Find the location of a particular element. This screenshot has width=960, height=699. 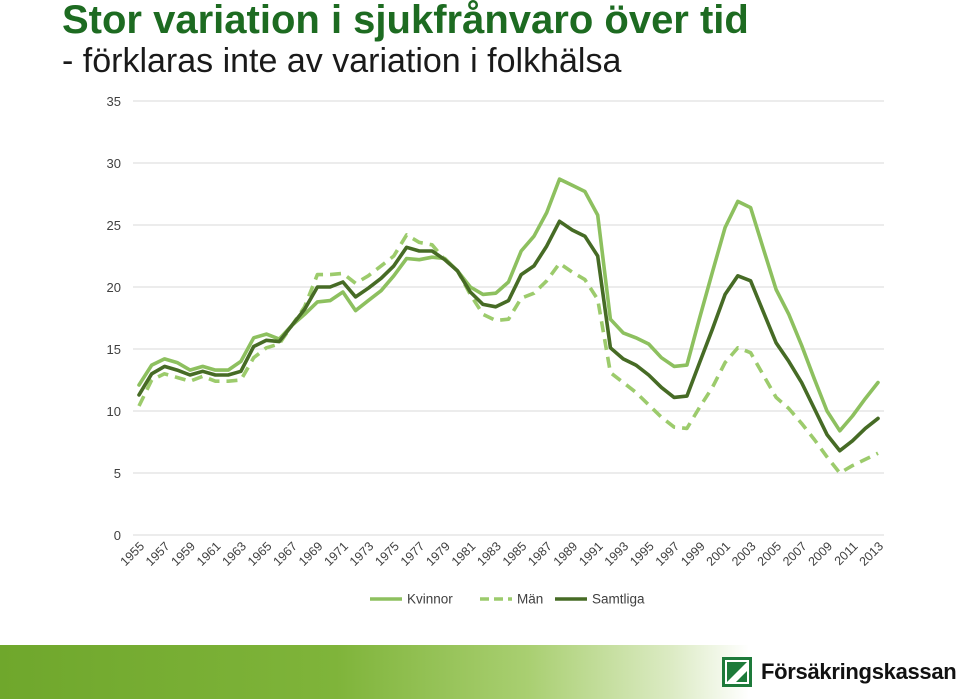

logo-text: Försäkringskassan is located at coordinates (859, 671).